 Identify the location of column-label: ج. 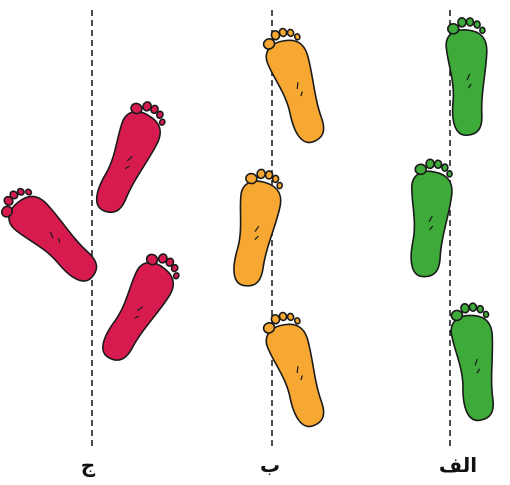
(88, 465).